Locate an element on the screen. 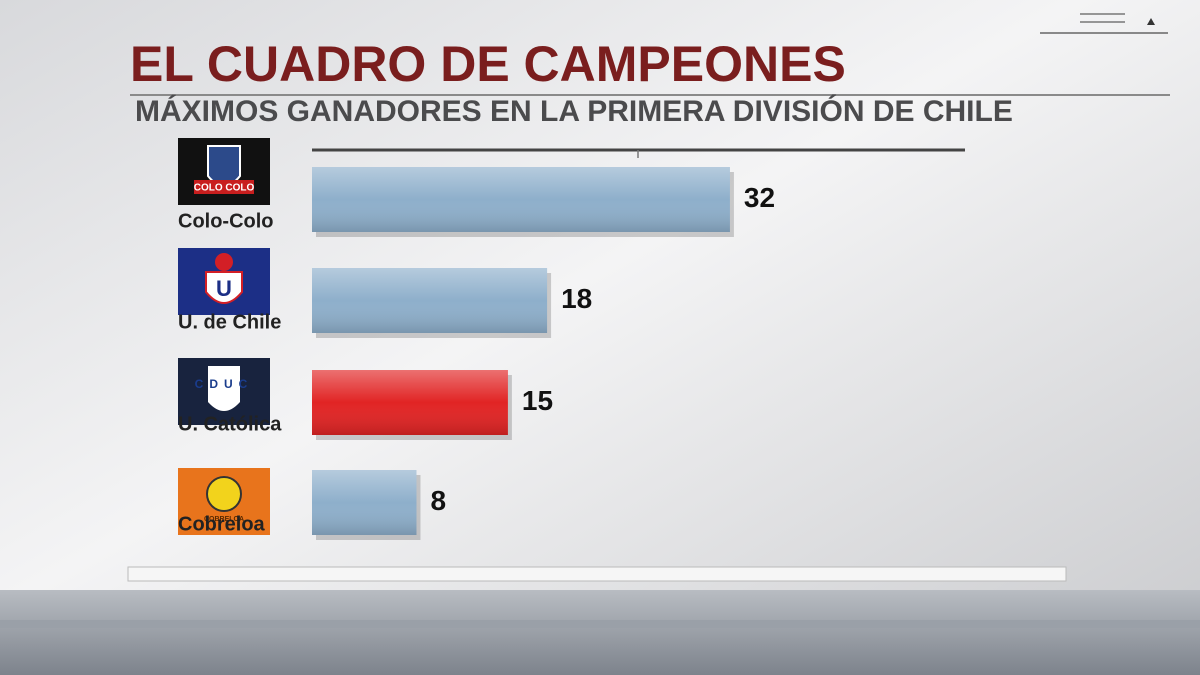 Image resolution: width=1200 pixels, height=675 pixels. chart-title: EL CUADRO DE CAMPEONES is located at coordinates (488, 64).